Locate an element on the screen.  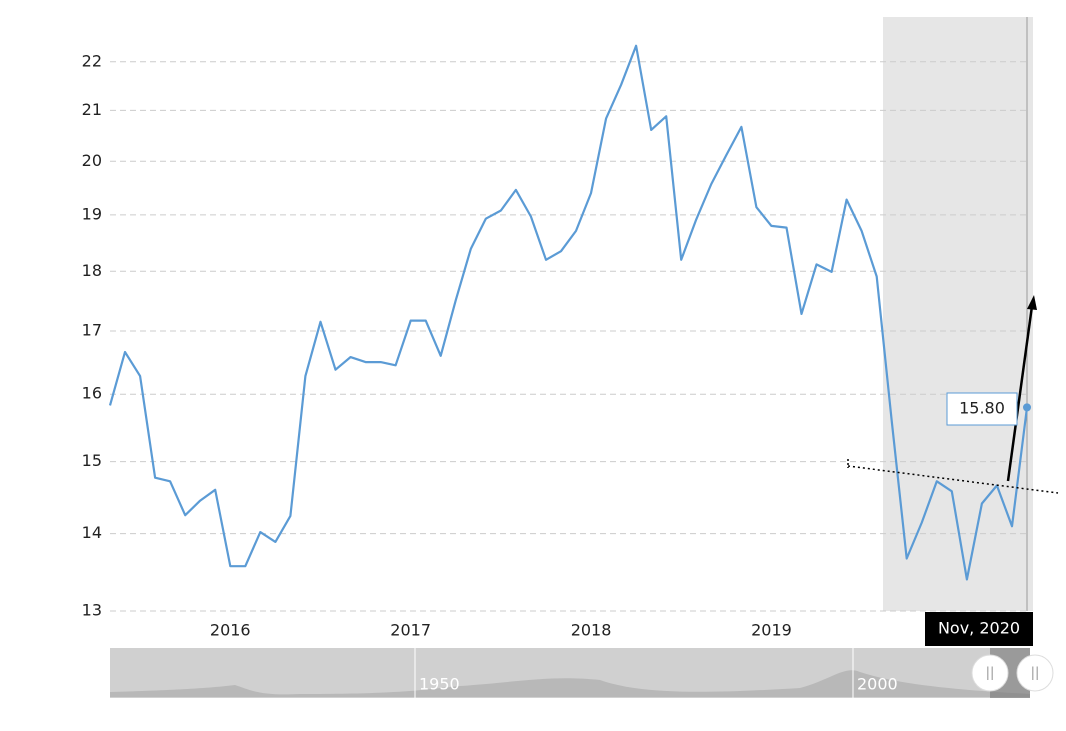
shaded-region is located at coordinates (958, 314).